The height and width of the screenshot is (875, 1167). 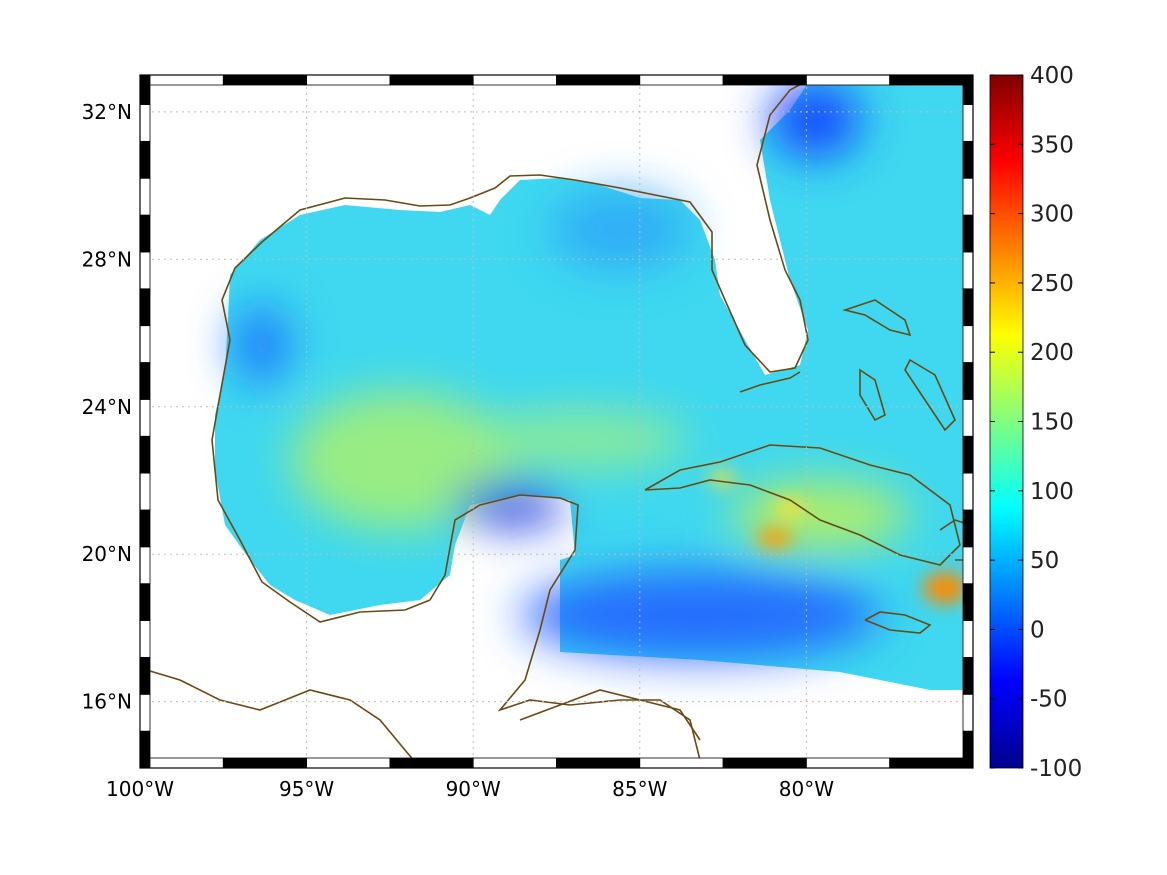 I want to click on lon-tick-label: 100°W, so click(x=140, y=789).